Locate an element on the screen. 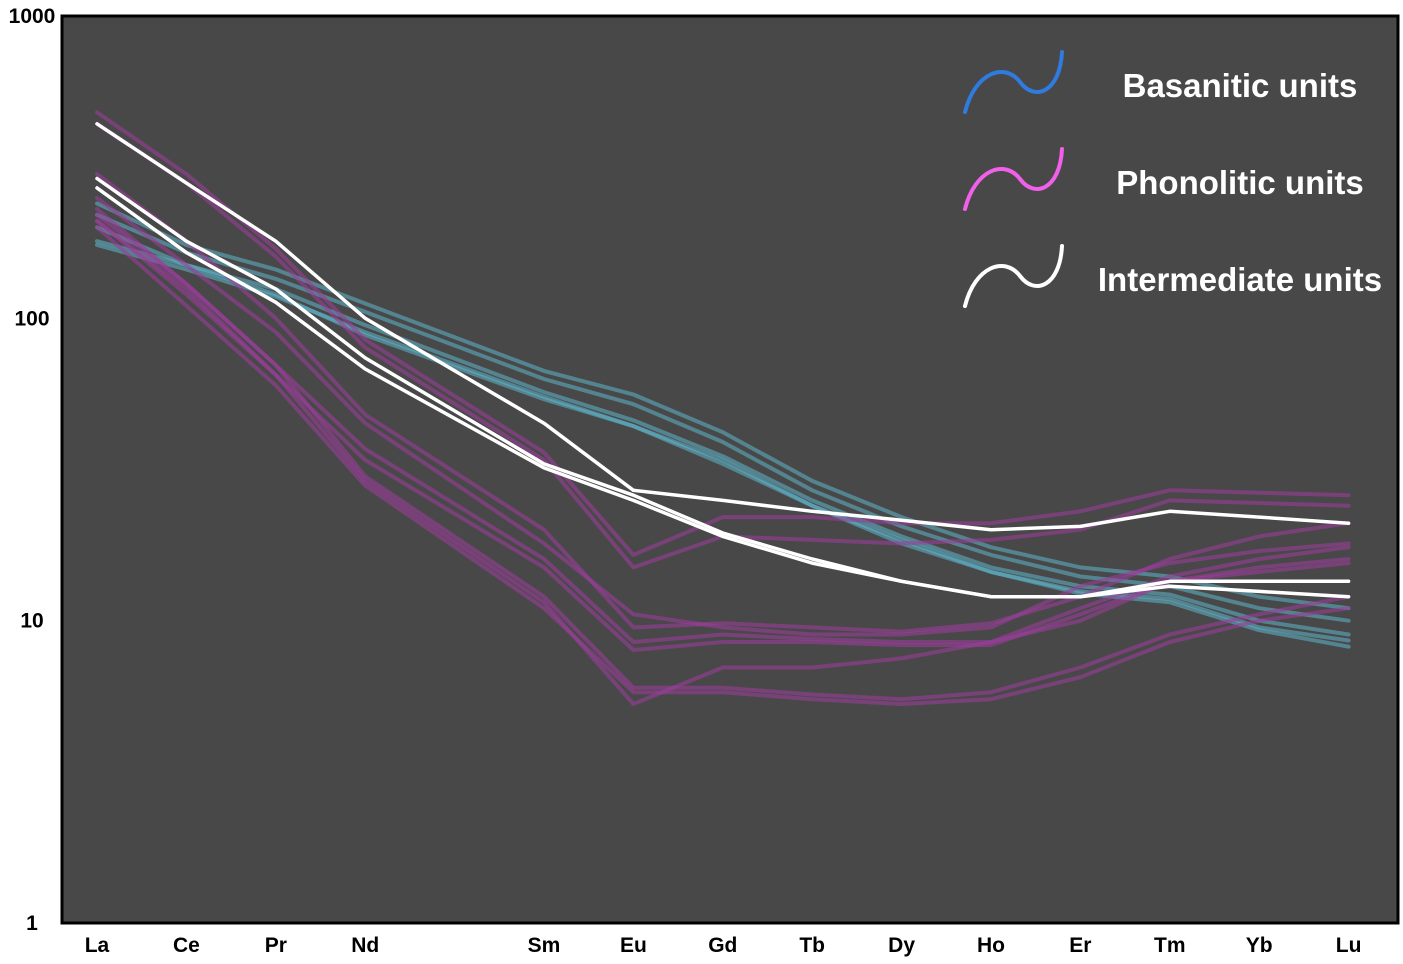 The width and height of the screenshot is (1403, 964). basanitic-legend-swatch is located at coordinates (1013, 82).